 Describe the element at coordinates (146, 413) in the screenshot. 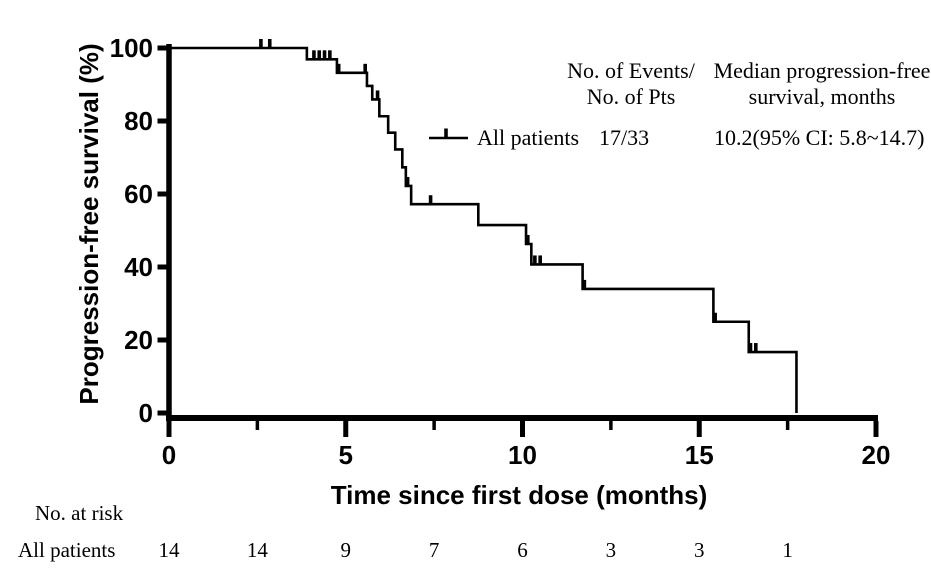

I see `y-tick-label: 0` at that location.